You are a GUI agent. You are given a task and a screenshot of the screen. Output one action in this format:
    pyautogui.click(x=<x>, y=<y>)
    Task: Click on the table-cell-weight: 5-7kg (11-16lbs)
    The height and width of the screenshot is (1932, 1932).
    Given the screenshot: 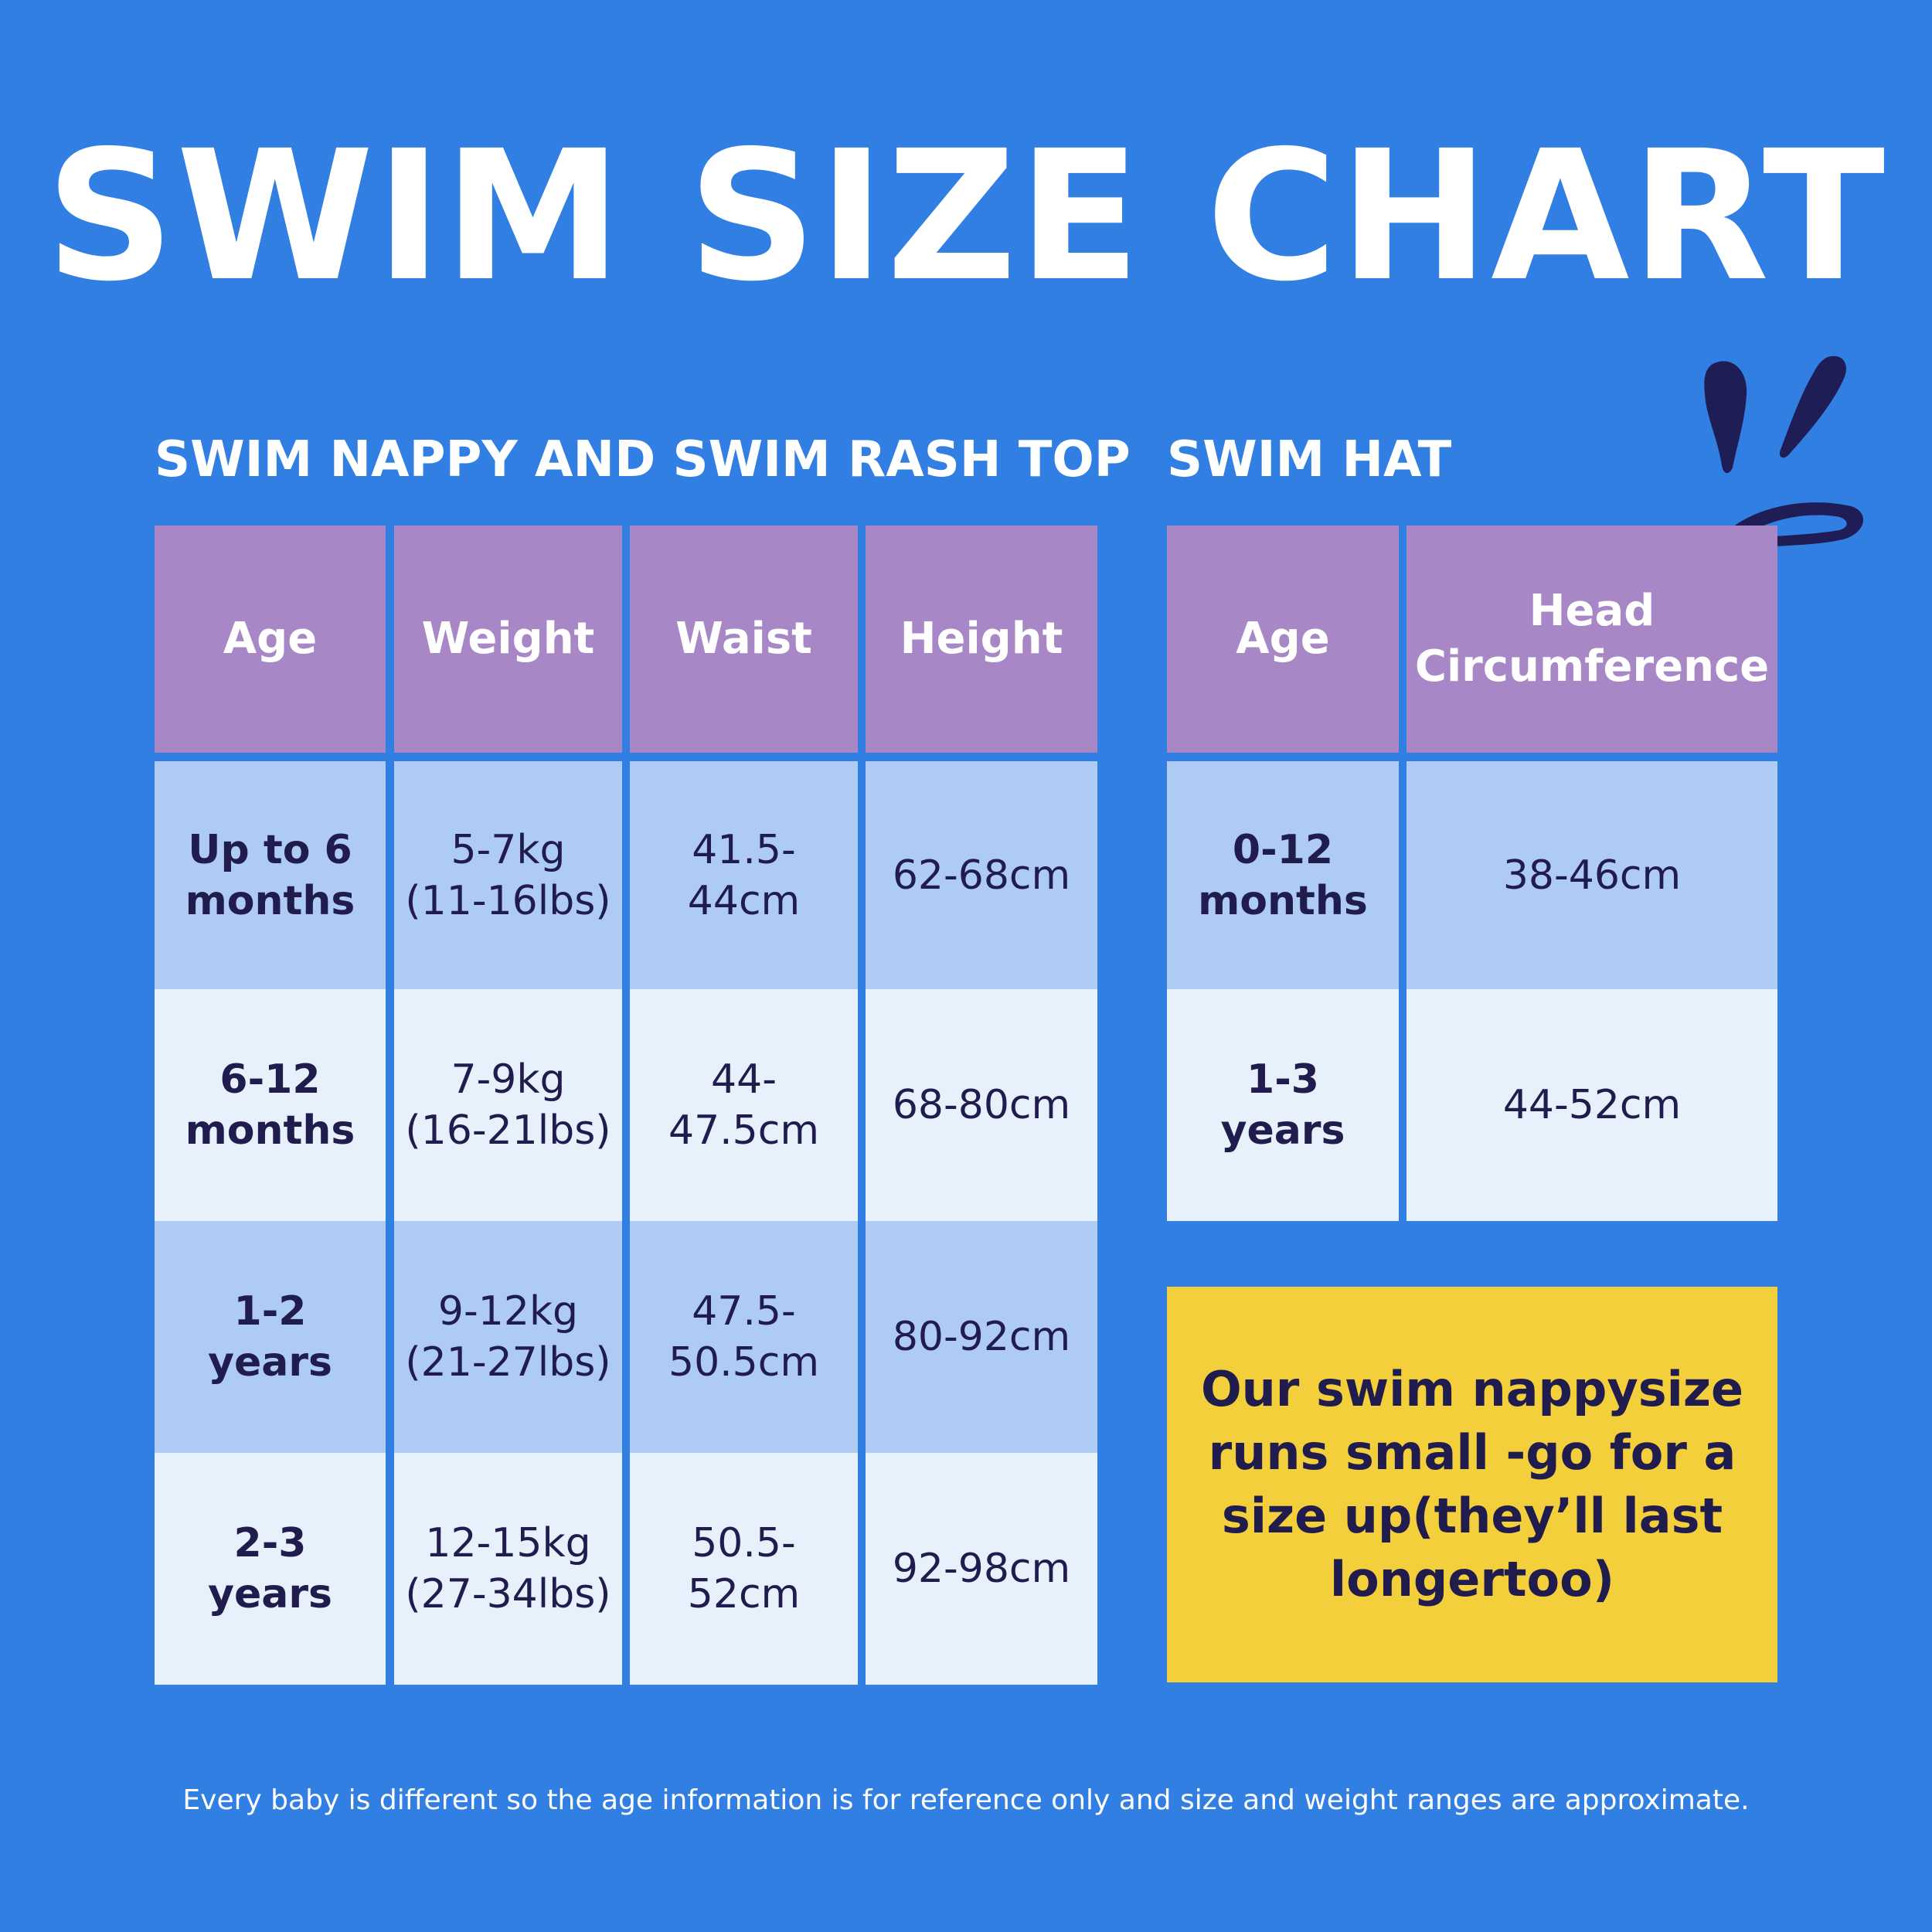 What is the action you would take?
    pyautogui.click(x=508, y=875)
    